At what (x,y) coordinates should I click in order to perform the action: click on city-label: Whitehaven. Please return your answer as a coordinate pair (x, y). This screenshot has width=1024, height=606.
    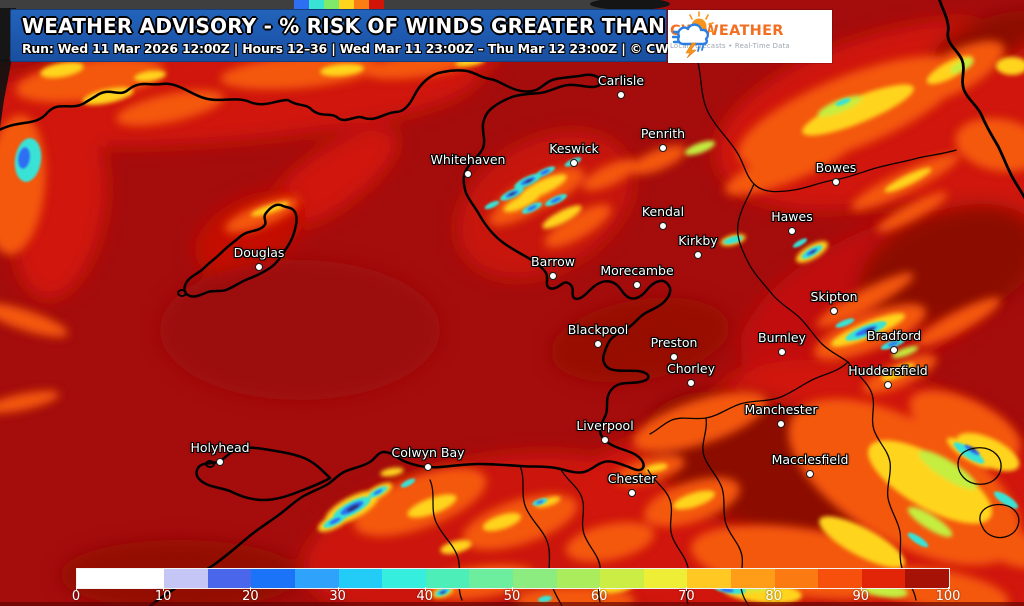
    Looking at the image, I should click on (468, 159).